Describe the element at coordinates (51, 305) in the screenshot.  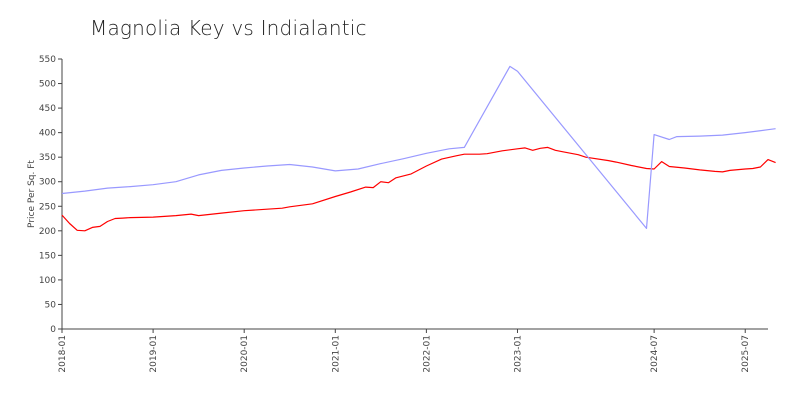
I see `y-tick-label: 50` at that location.